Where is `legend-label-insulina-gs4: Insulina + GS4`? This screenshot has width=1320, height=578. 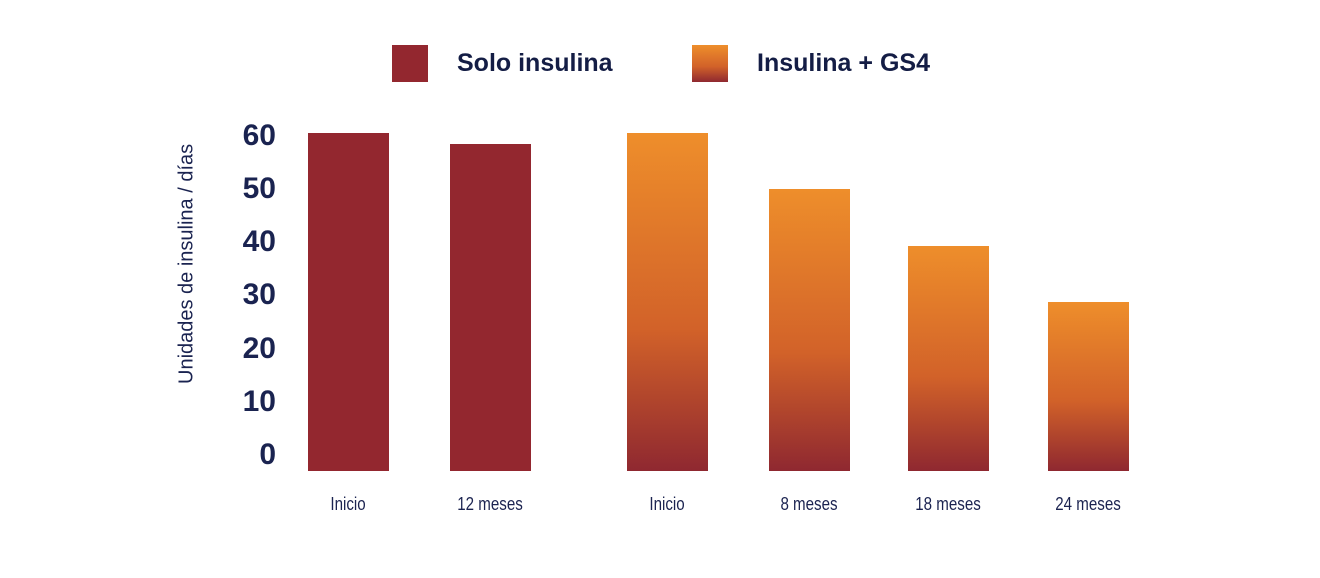
legend-label-insulina-gs4: Insulina + GS4 is located at coordinates (843, 63).